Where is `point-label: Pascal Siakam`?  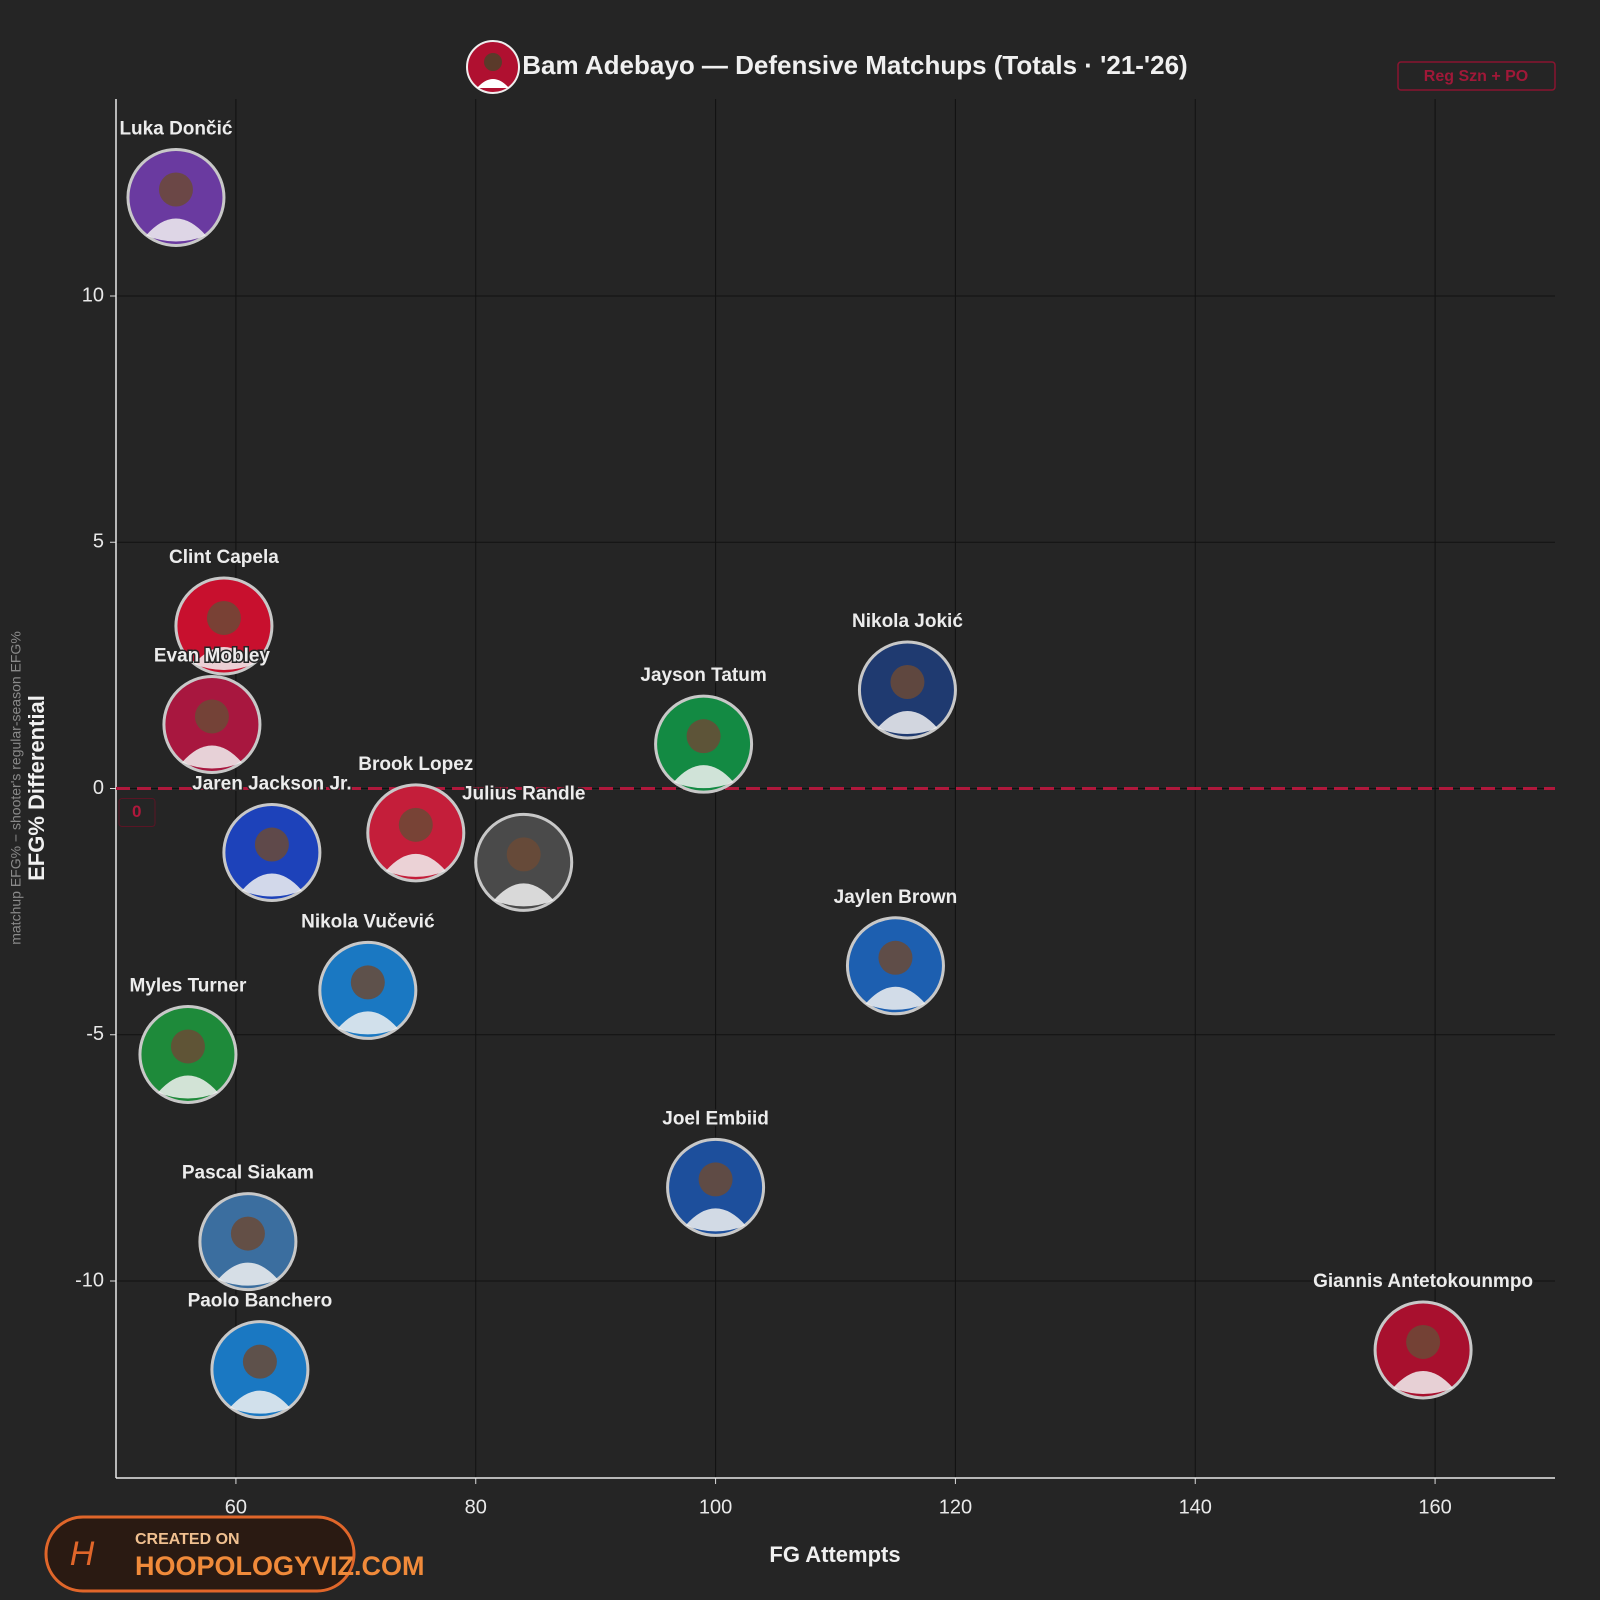 point-label: Pascal Siakam is located at coordinates (248, 1173).